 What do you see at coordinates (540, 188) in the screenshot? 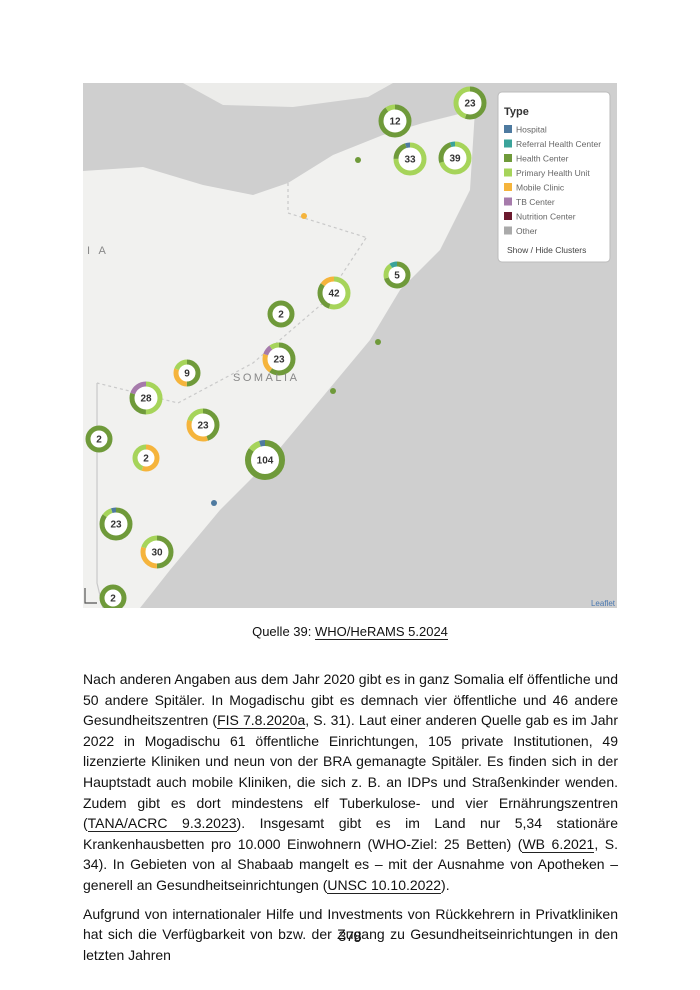
I see `legend-item: Mobile Clinic` at bounding box center [540, 188].